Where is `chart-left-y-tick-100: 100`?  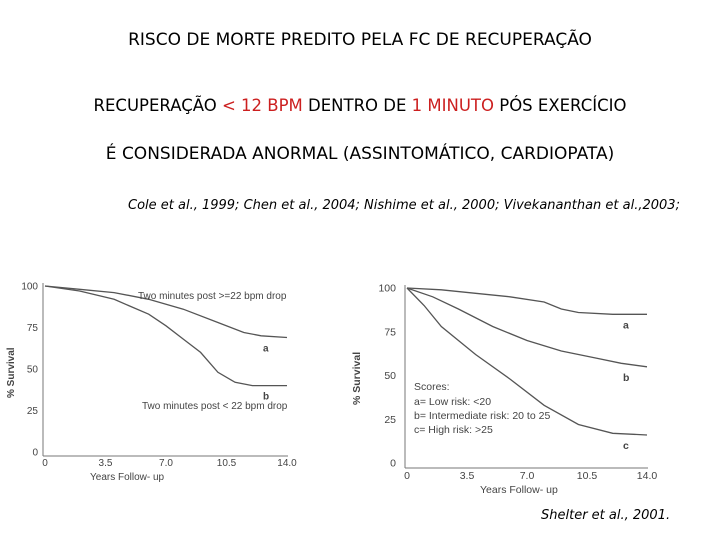
chart-left-y-tick-100: 100 is located at coordinates (29, 287).